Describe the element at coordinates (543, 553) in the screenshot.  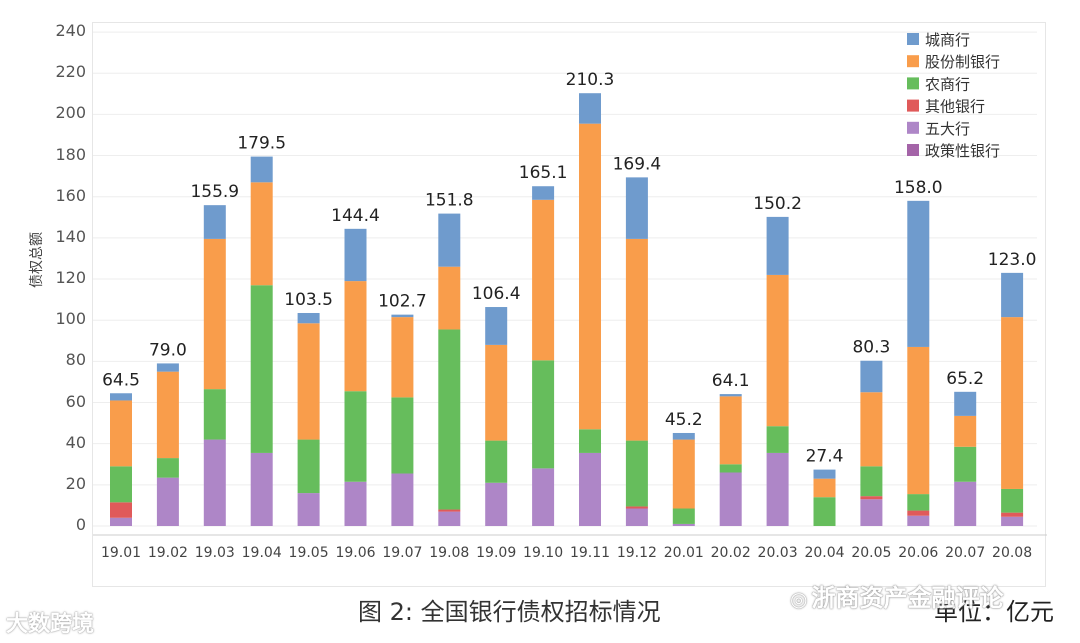
I see `x-tick-label: 19.10` at that location.